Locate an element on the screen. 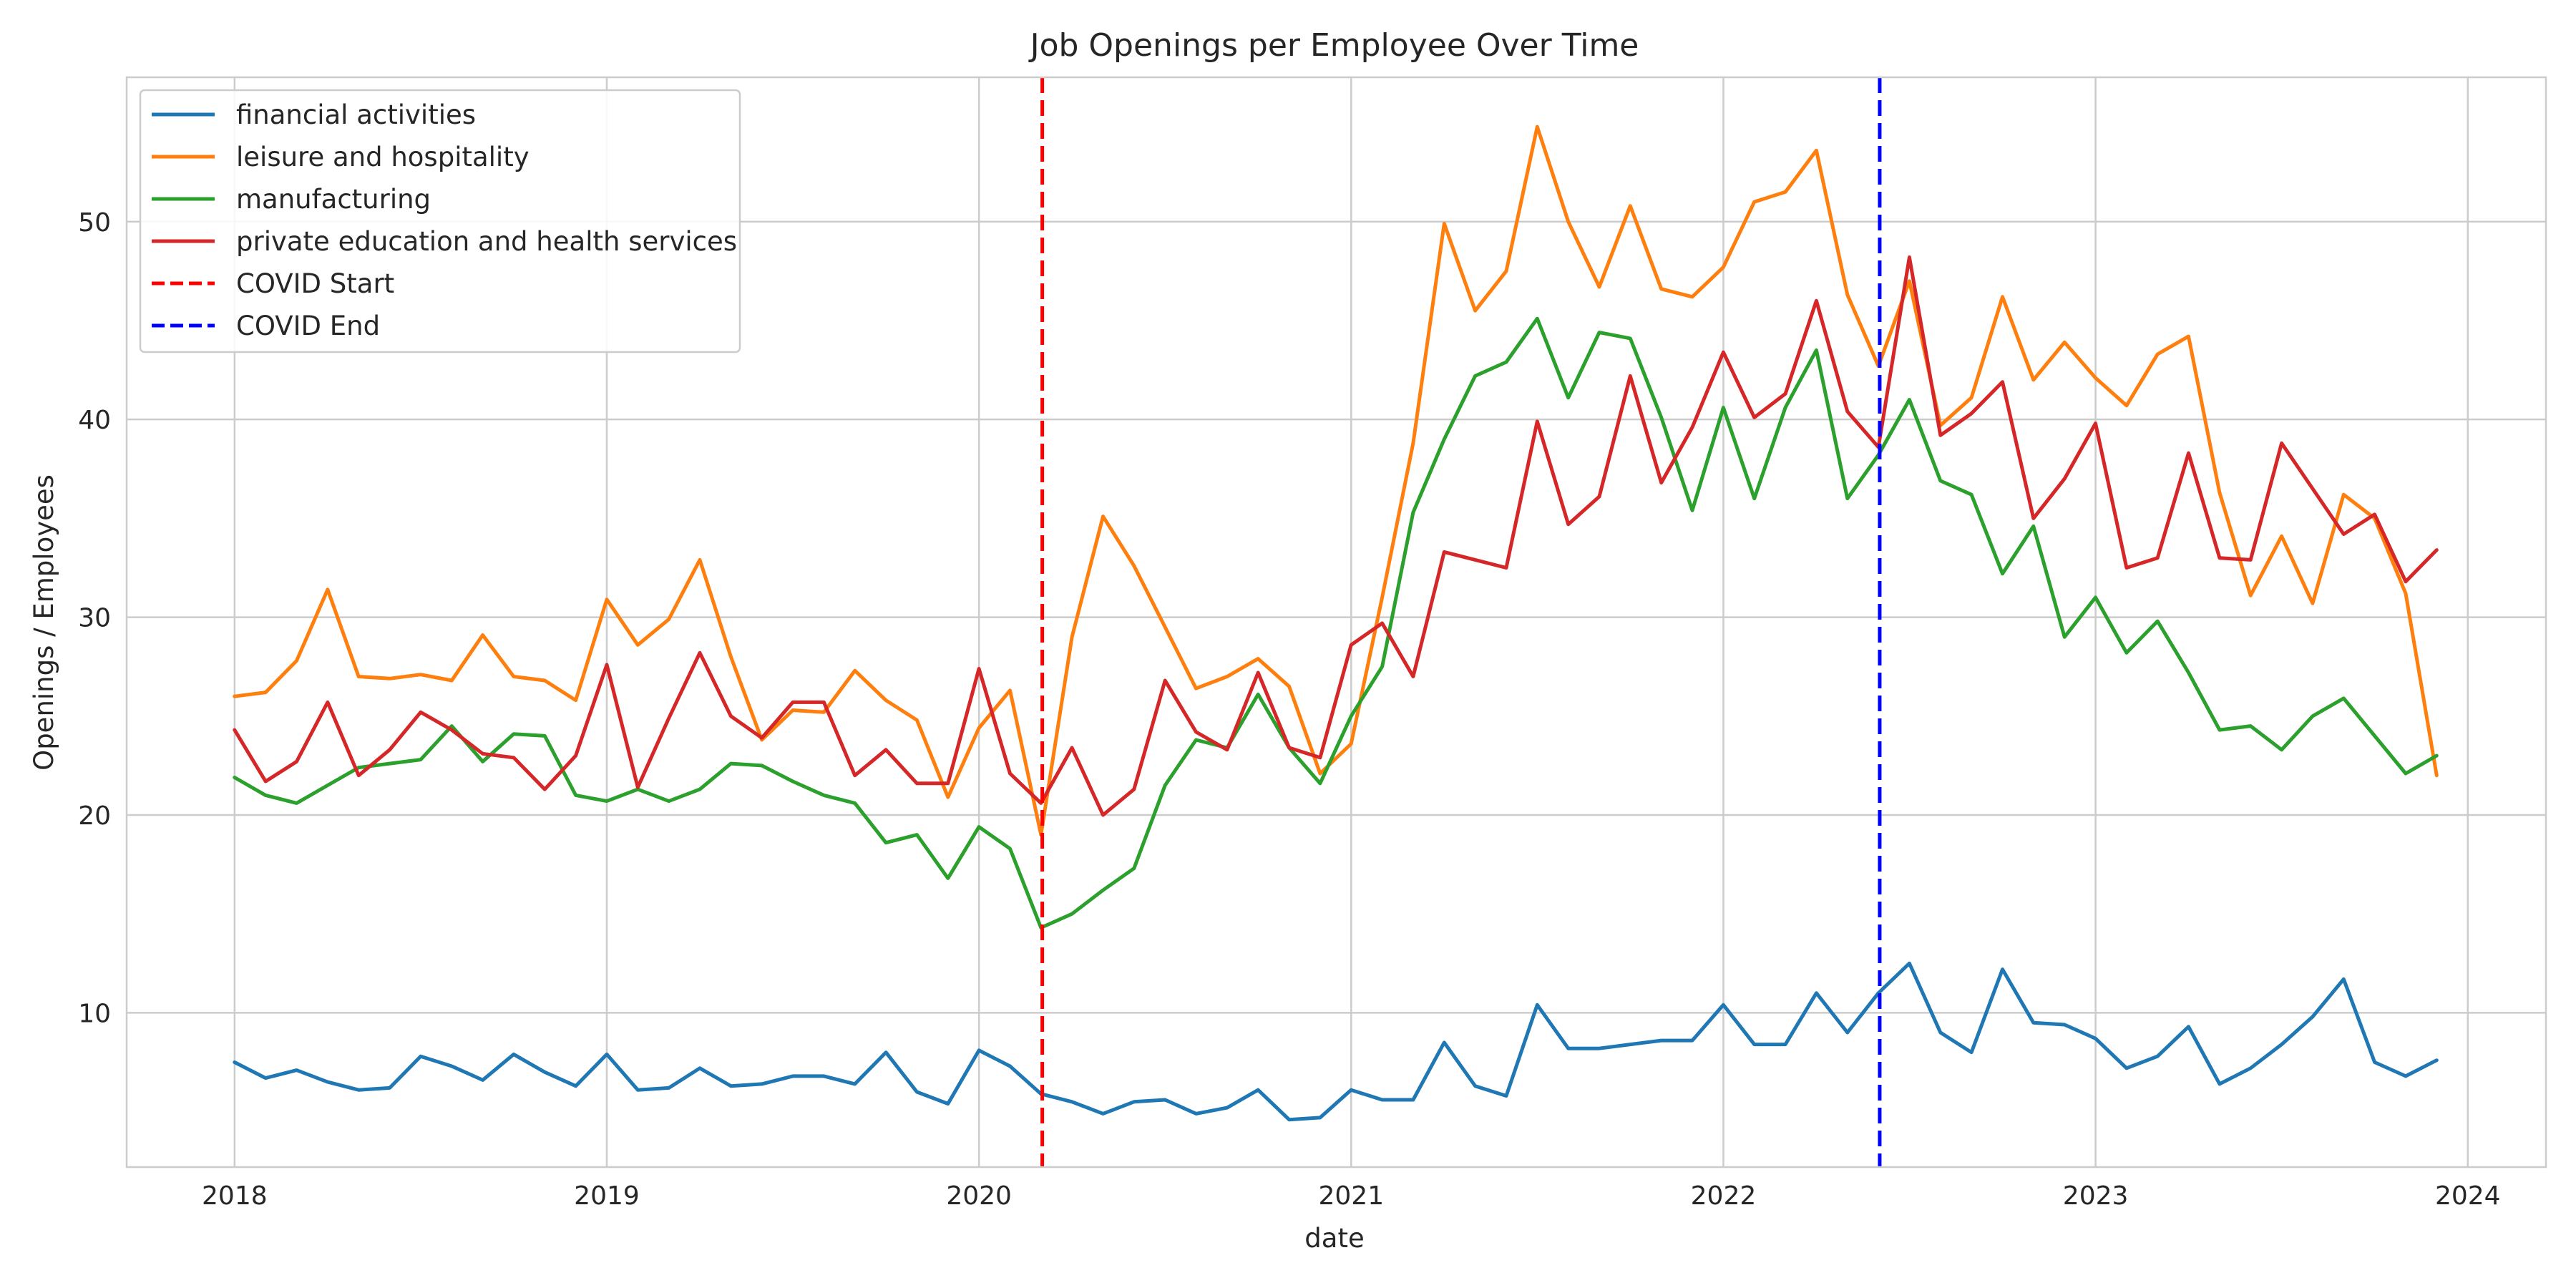 This screenshot has height=1288, width=2576. x-tick-label: 2019 is located at coordinates (607, 1196).